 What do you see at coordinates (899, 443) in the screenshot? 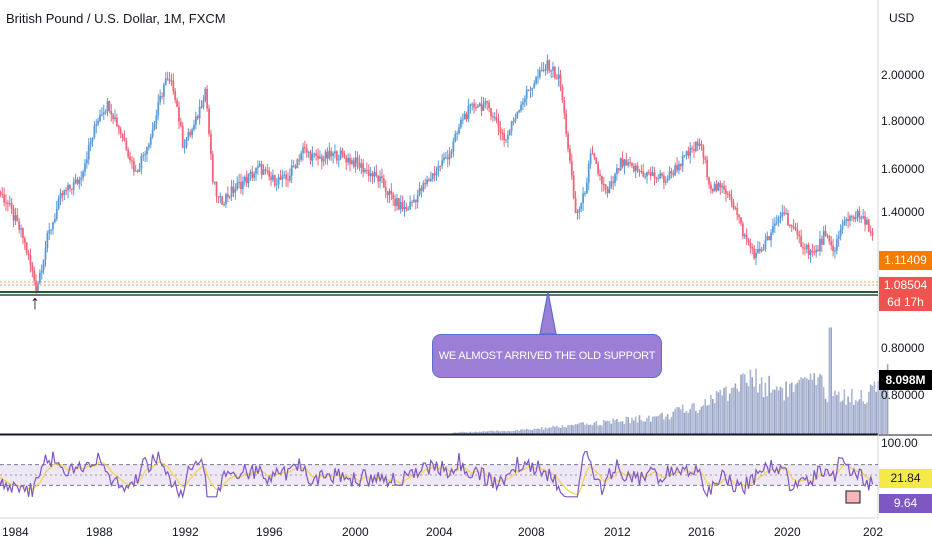
I see `rsi-axis-label: 100.00` at bounding box center [899, 443].